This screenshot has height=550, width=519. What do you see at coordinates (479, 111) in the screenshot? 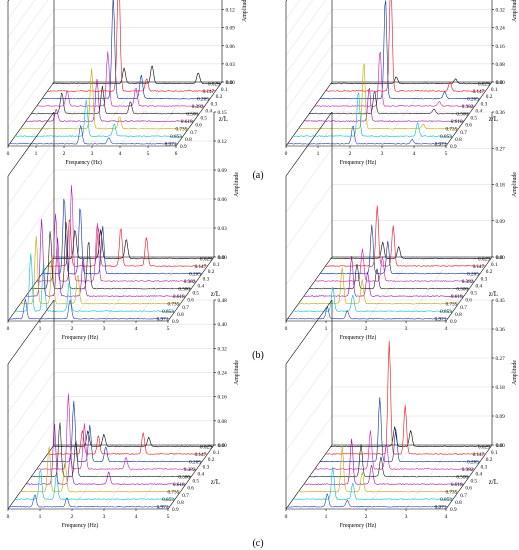
I see `z-tick-label: 0.4` at bounding box center [479, 111].